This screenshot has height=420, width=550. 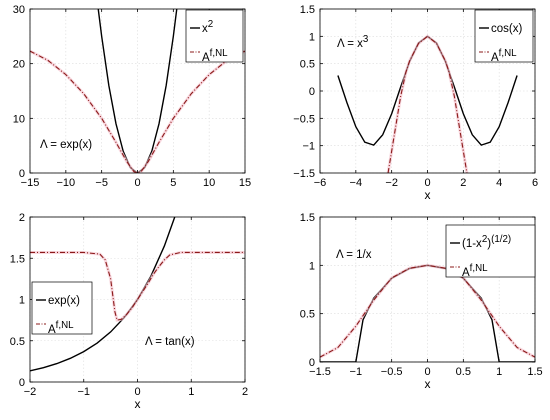 I want to click on x-tick-label: 1.5, so click(x=534, y=372).